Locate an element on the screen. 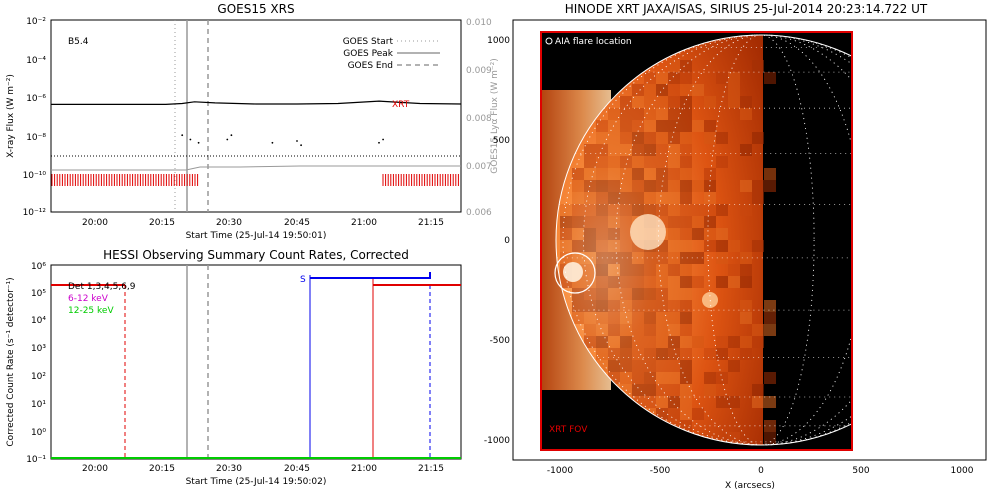 The height and width of the screenshot is (500, 1000). goes-ytick-right: 0.010 is located at coordinates (479, 23).